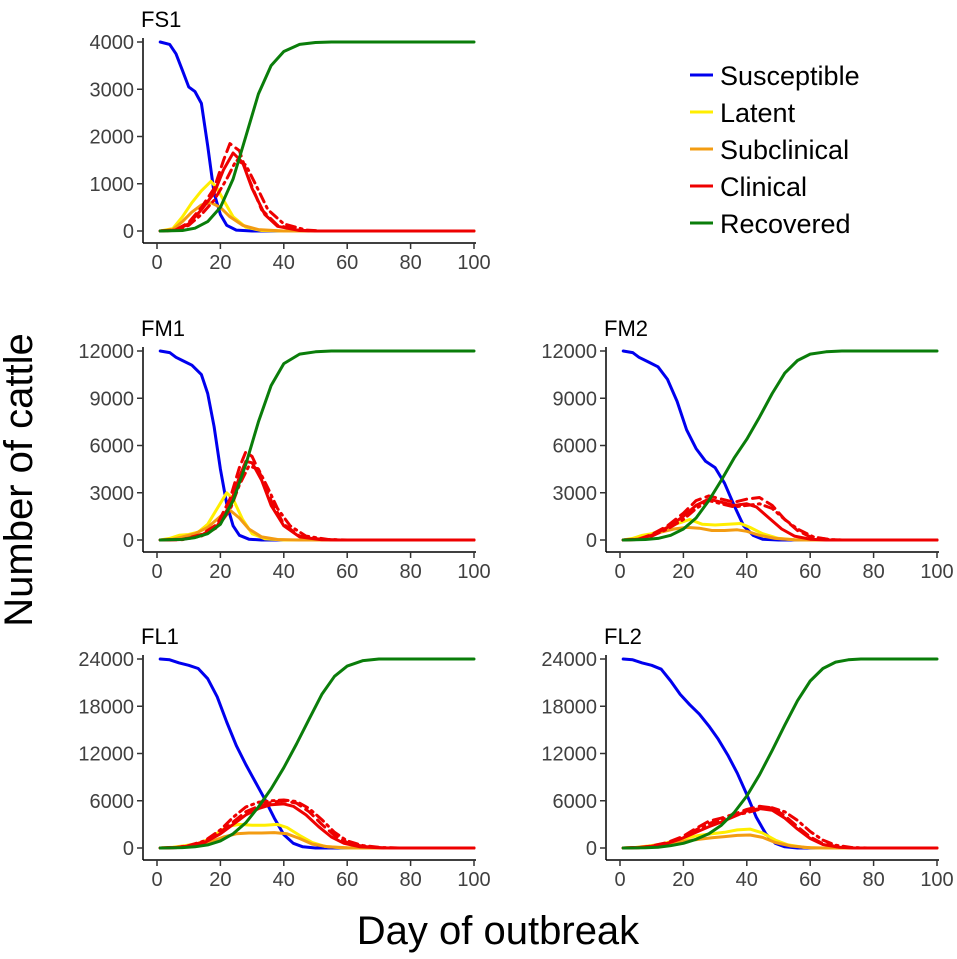 This screenshot has width=957, height=959. I want to click on legend-item-latent: Latent, so click(743, 113).